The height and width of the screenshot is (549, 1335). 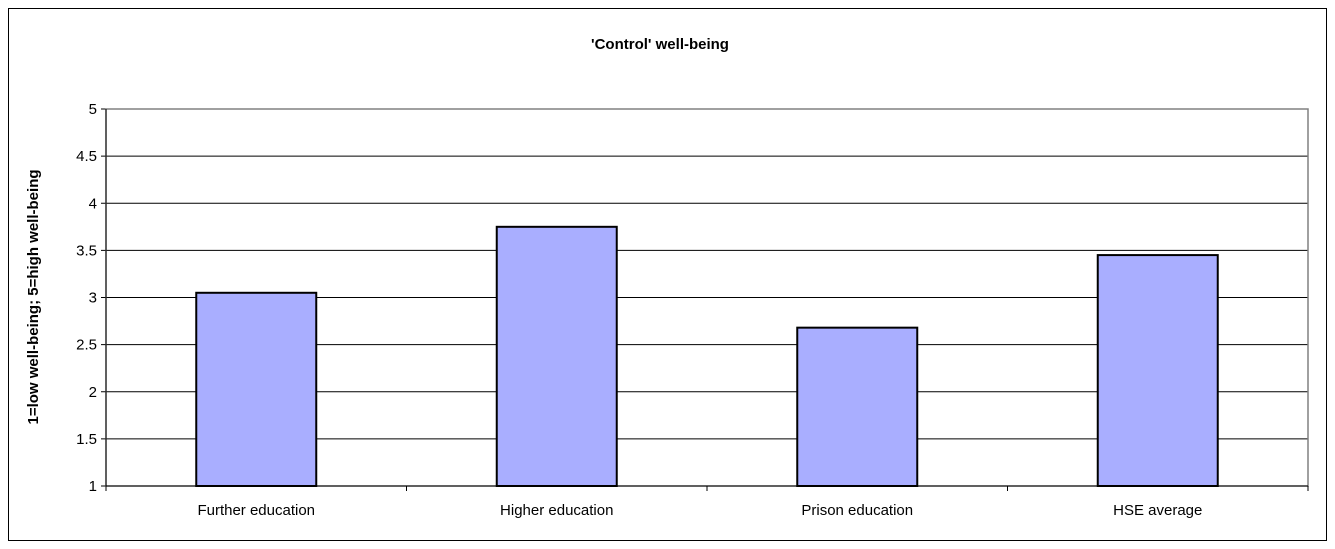 What do you see at coordinates (86, 156) in the screenshot?
I see `y-tick-label: 4.5` at bounding box center [86, 156].